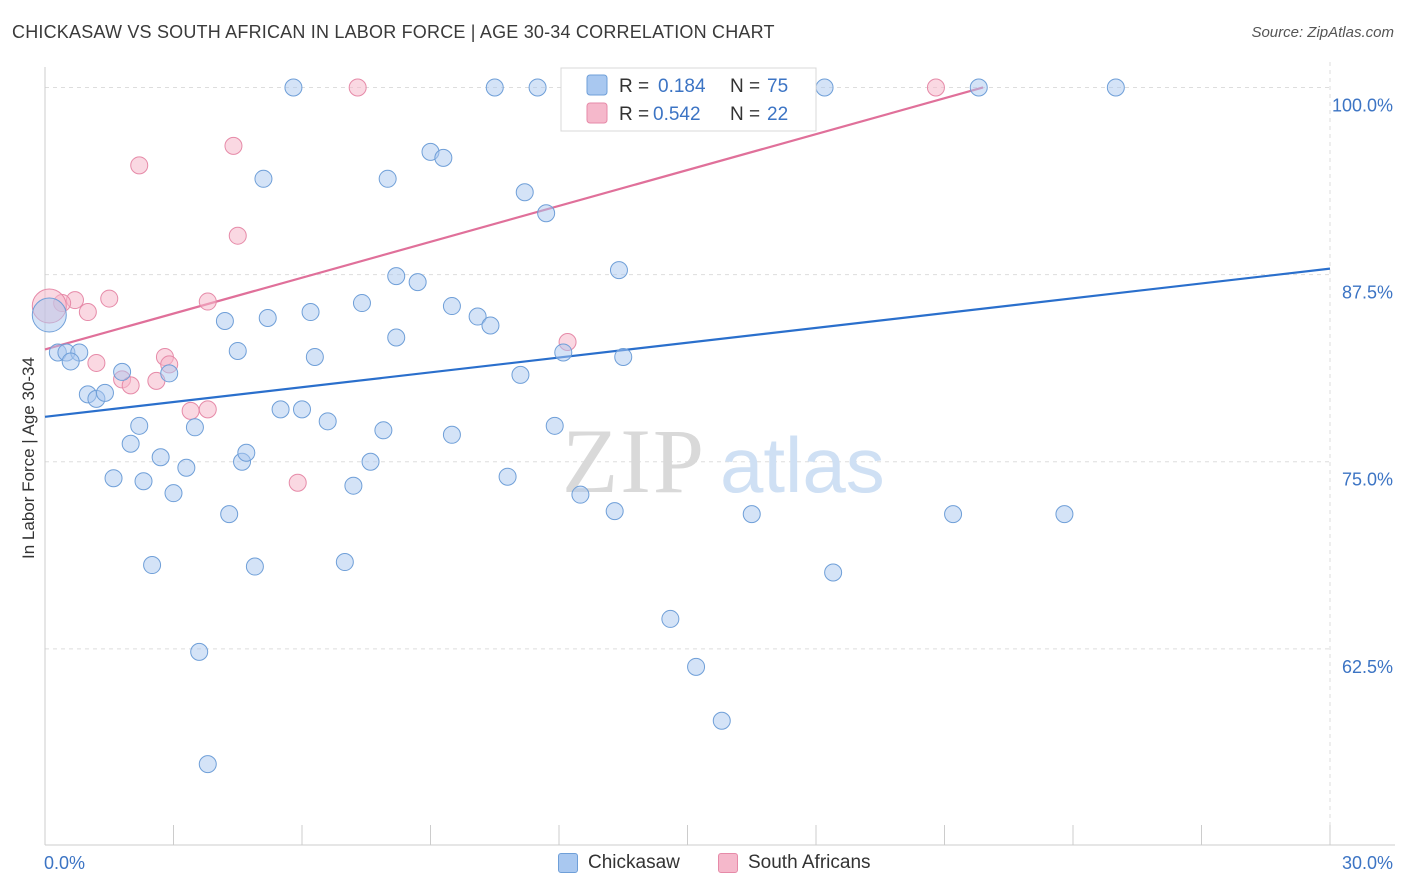 This screenshot has height=892, width=1406. I want to click on y-tick-label-0: 62.5%, so click(1367, 667).